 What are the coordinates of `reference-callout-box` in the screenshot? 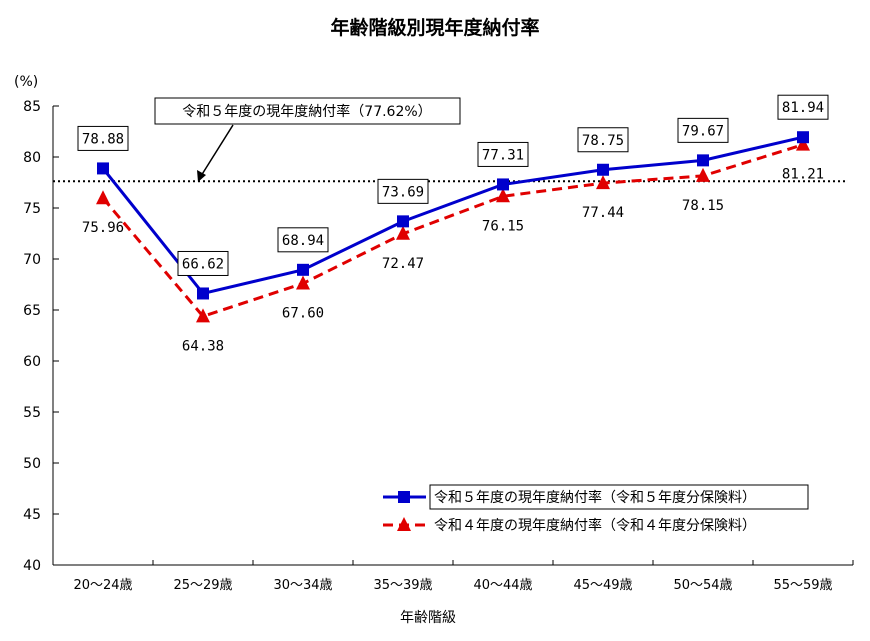 It's located at (307, 111).